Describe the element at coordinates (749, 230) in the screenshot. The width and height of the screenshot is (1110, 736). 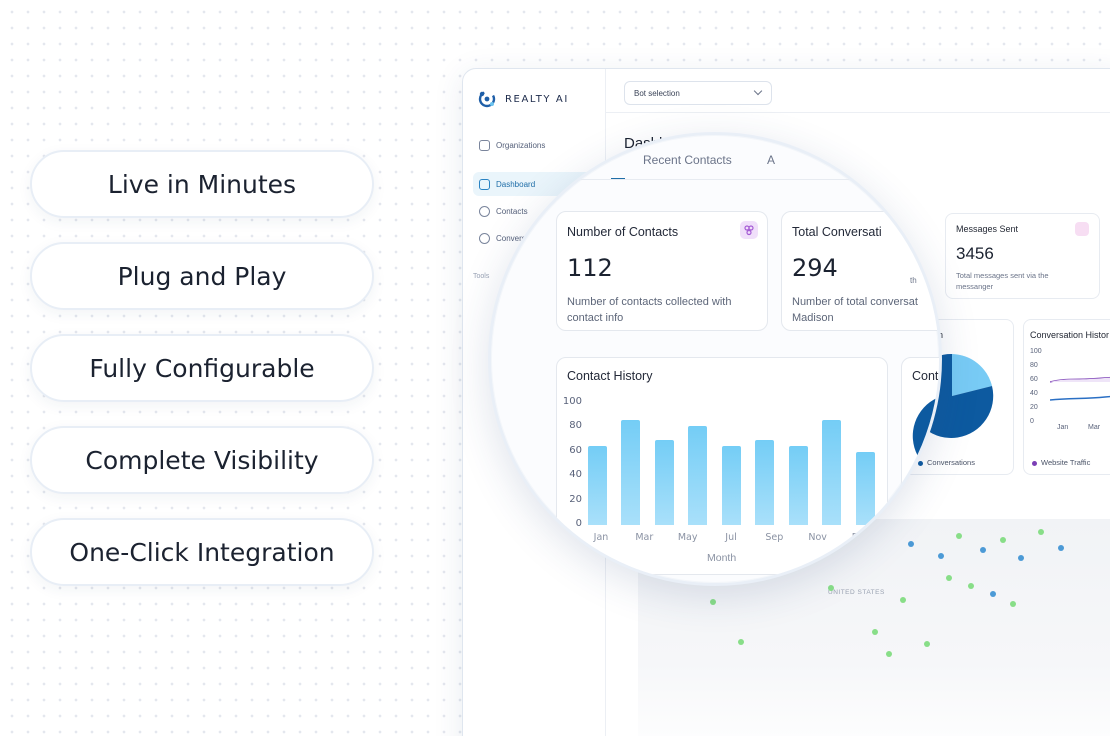
I see `users-group-icon` at that location.